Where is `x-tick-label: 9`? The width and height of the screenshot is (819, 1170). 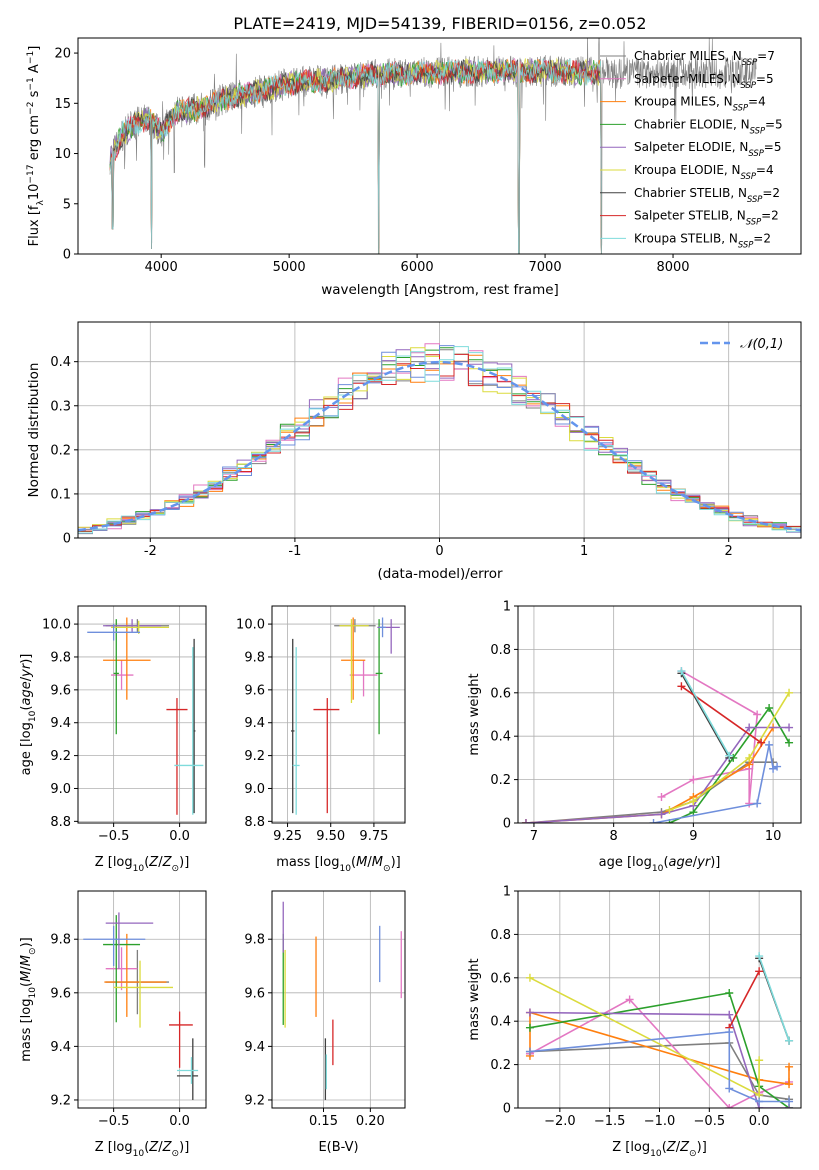
x-tick-label: 9 is located at coordinates (693, 836).